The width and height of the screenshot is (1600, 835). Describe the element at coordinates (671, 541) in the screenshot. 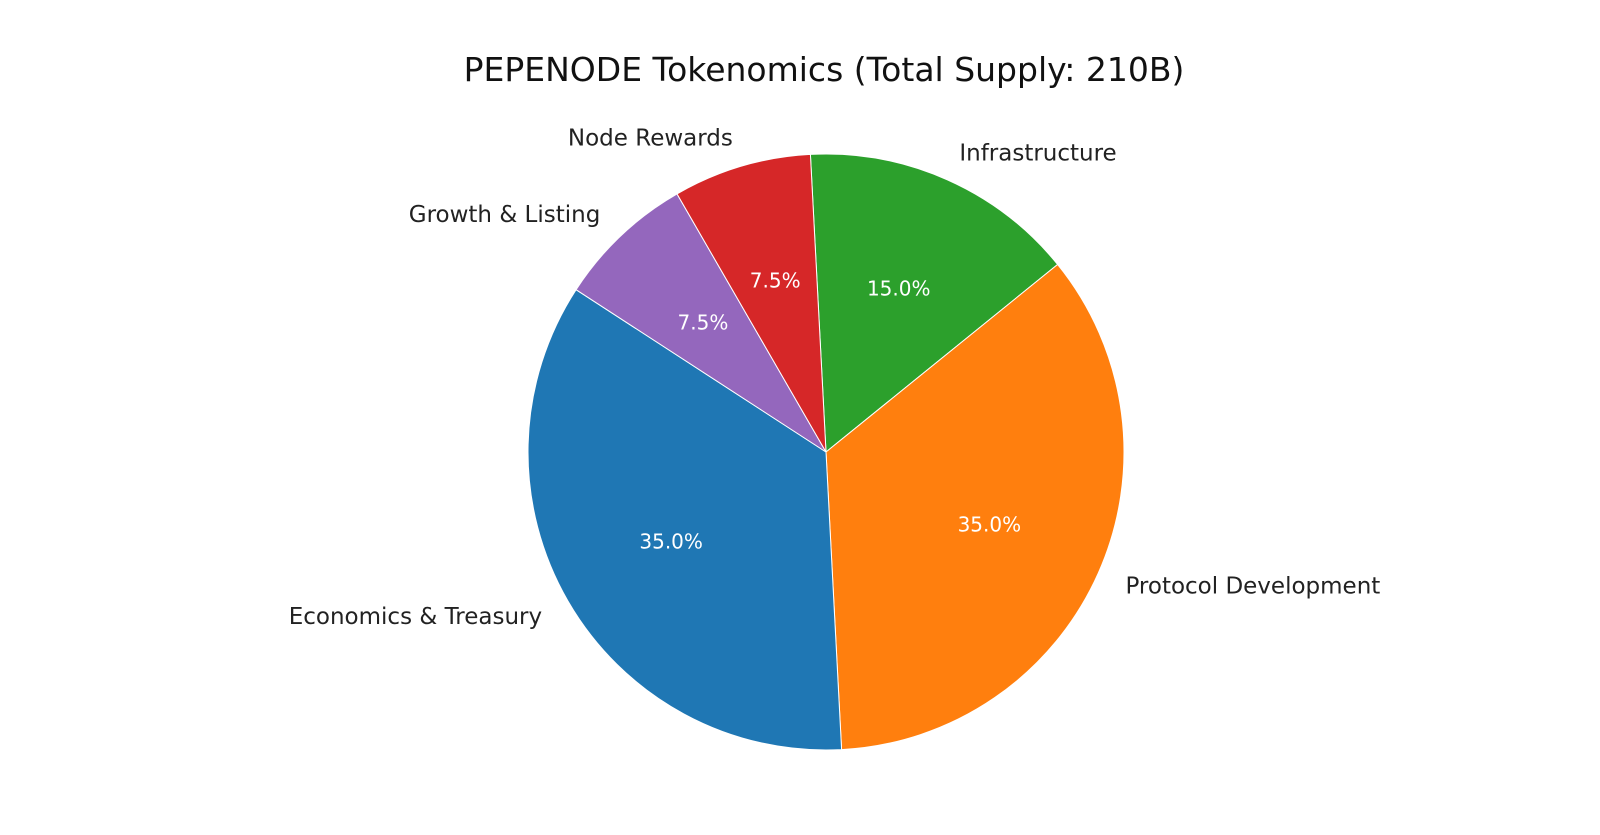

I see `pct-label-economics-and-treasury: 35.0%` at that location.